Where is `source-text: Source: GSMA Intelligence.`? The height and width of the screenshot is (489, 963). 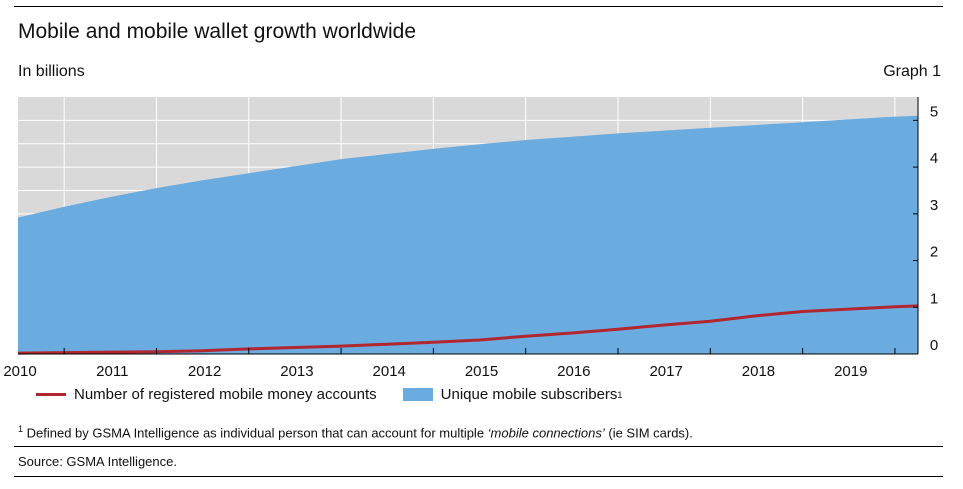
source-text: Source: GSMA Intelligence. is located at coordinates (97, 461).